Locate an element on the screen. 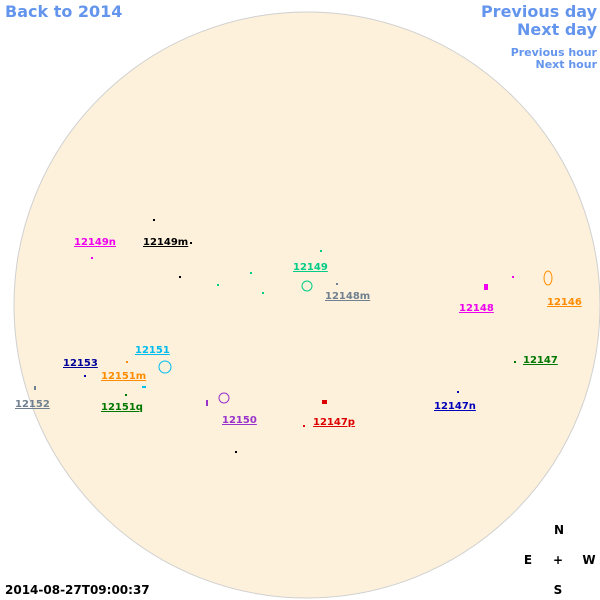  region-label: 12152 is located at coordinates (32, 404).